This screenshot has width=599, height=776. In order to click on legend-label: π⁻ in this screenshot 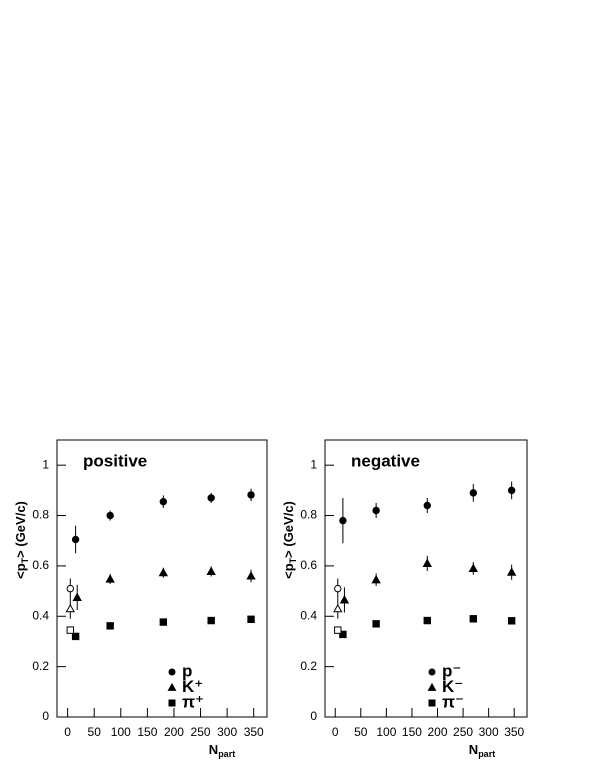, I will do `click(453, 701)`.